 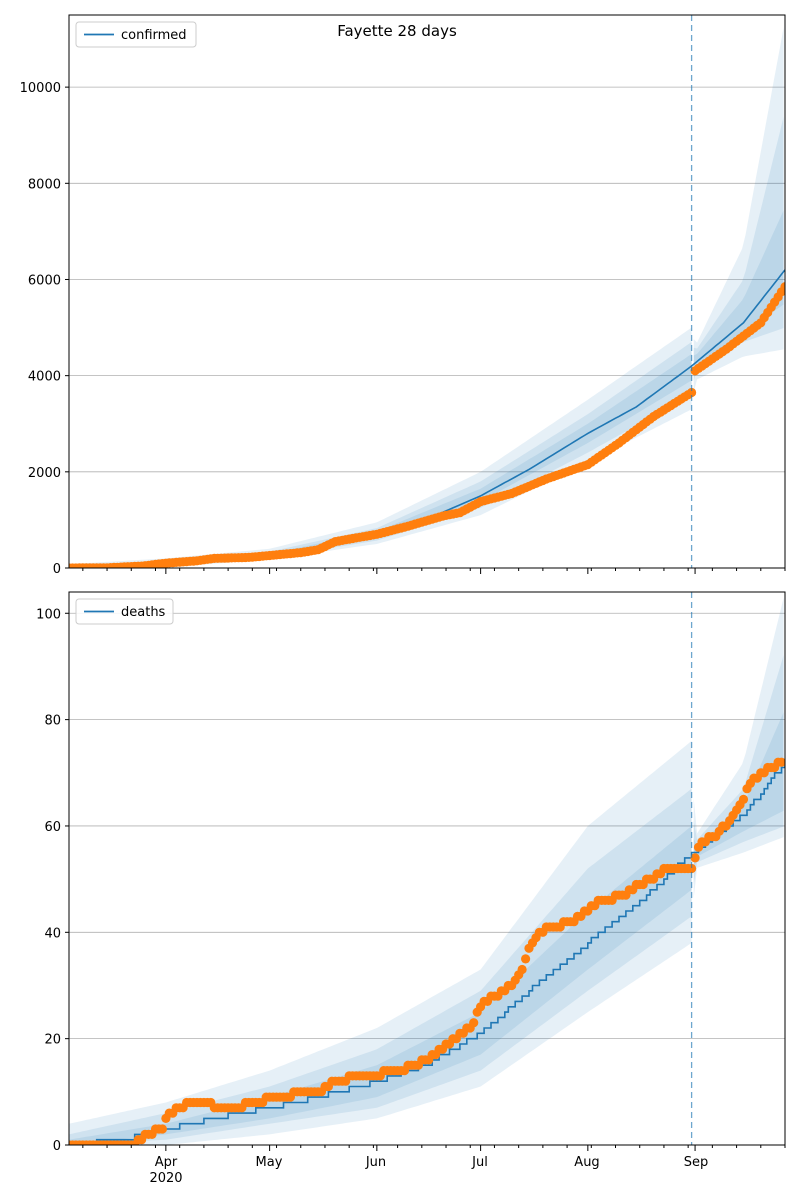 What do you see at coordinates (52, 1040) in the screenshot?
I see `y-tick-label: 20` at bounding box center [52, 1040].